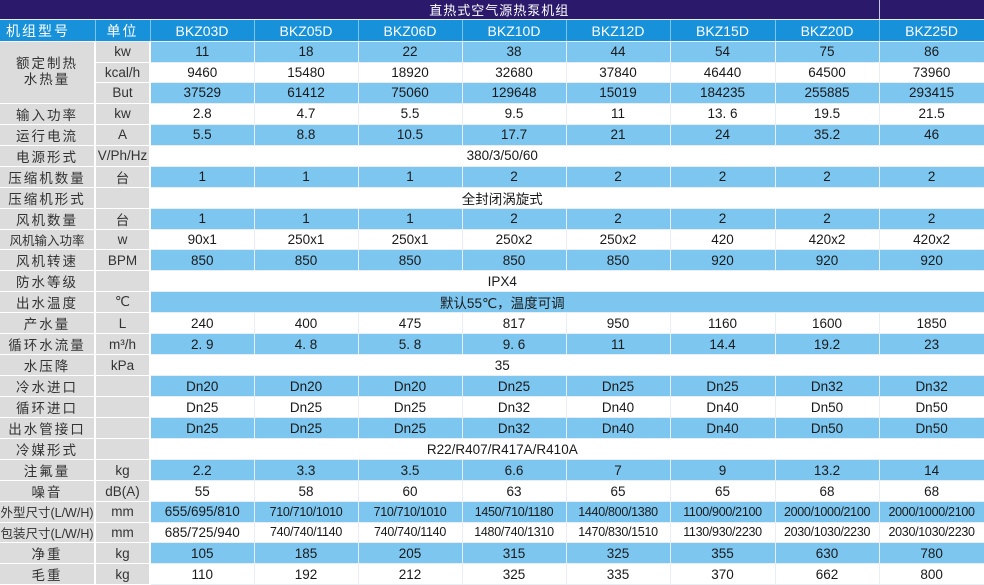  I want to click on value-cell: 315, so click(514, 553).